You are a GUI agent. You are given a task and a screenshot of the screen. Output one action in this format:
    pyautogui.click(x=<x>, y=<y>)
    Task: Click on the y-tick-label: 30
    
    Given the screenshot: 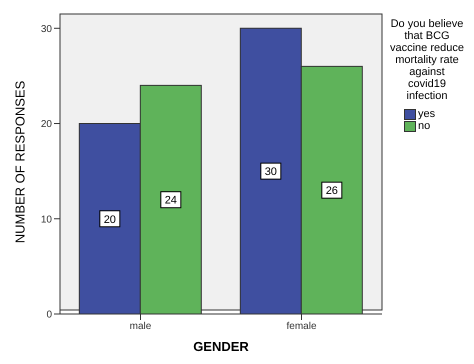 What is the action you would take?
    pyautogui.click(x=46, y=29)
    